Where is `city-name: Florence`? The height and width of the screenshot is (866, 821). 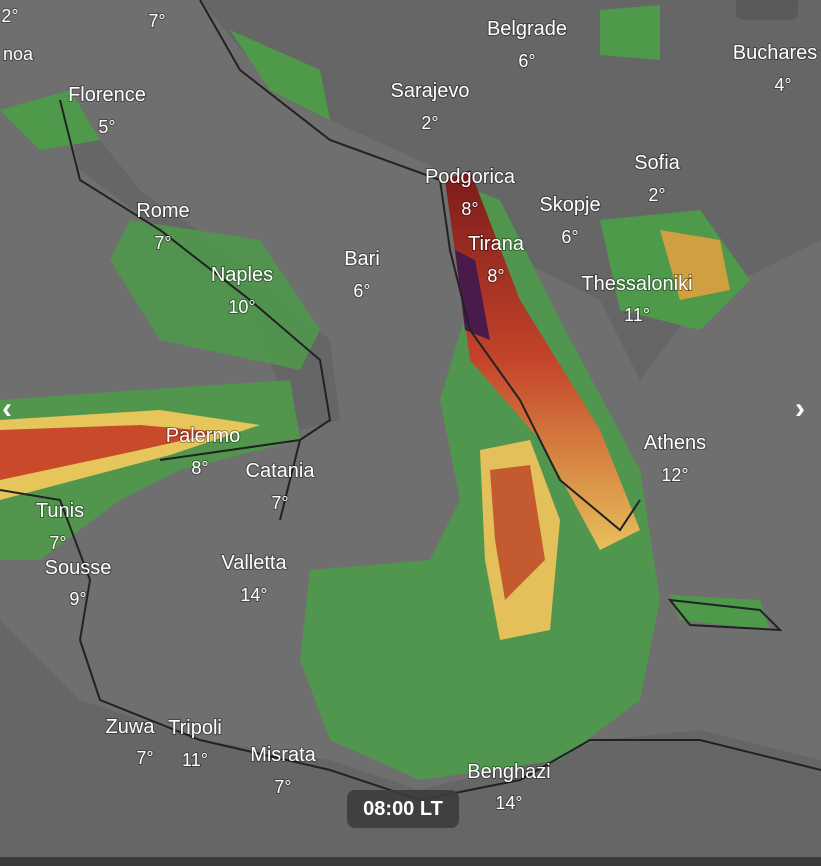 city-name: Florence is located at coordinates (107, 95).